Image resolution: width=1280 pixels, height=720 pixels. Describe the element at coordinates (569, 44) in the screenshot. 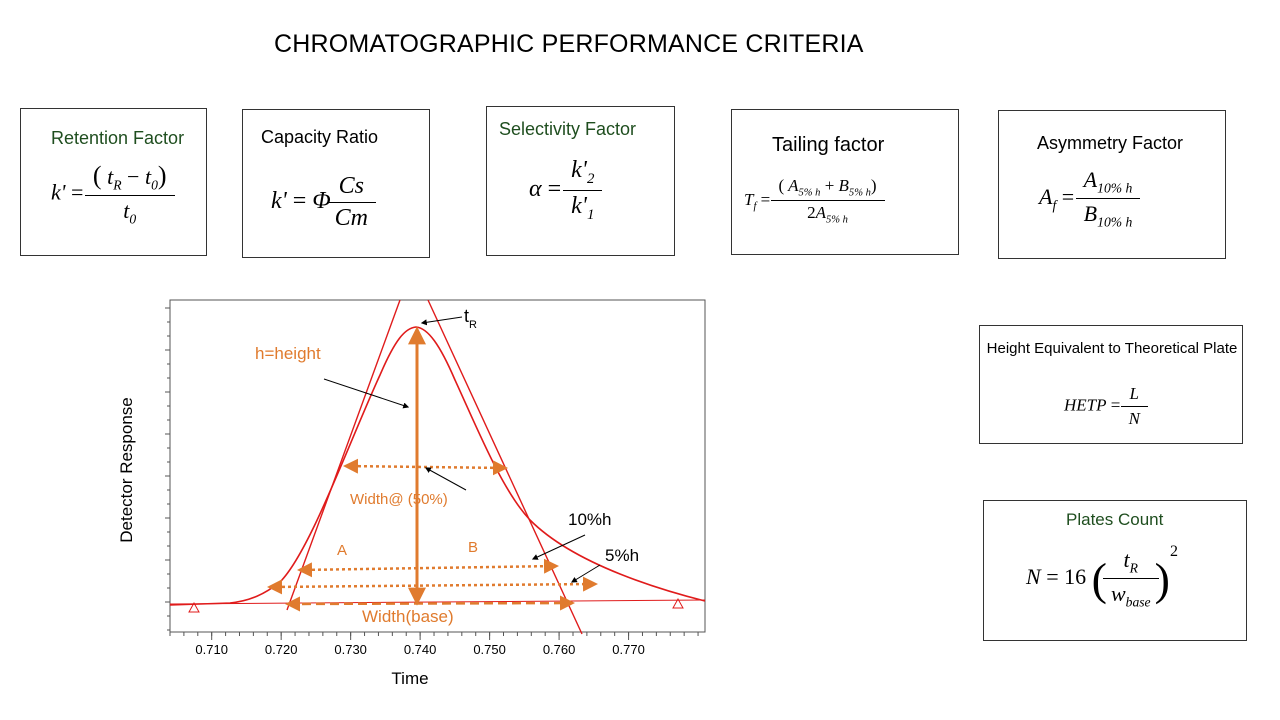

I see `page-title: CHROMATOGRAPHIC PERFORMANCE CRITERIA` at that location.